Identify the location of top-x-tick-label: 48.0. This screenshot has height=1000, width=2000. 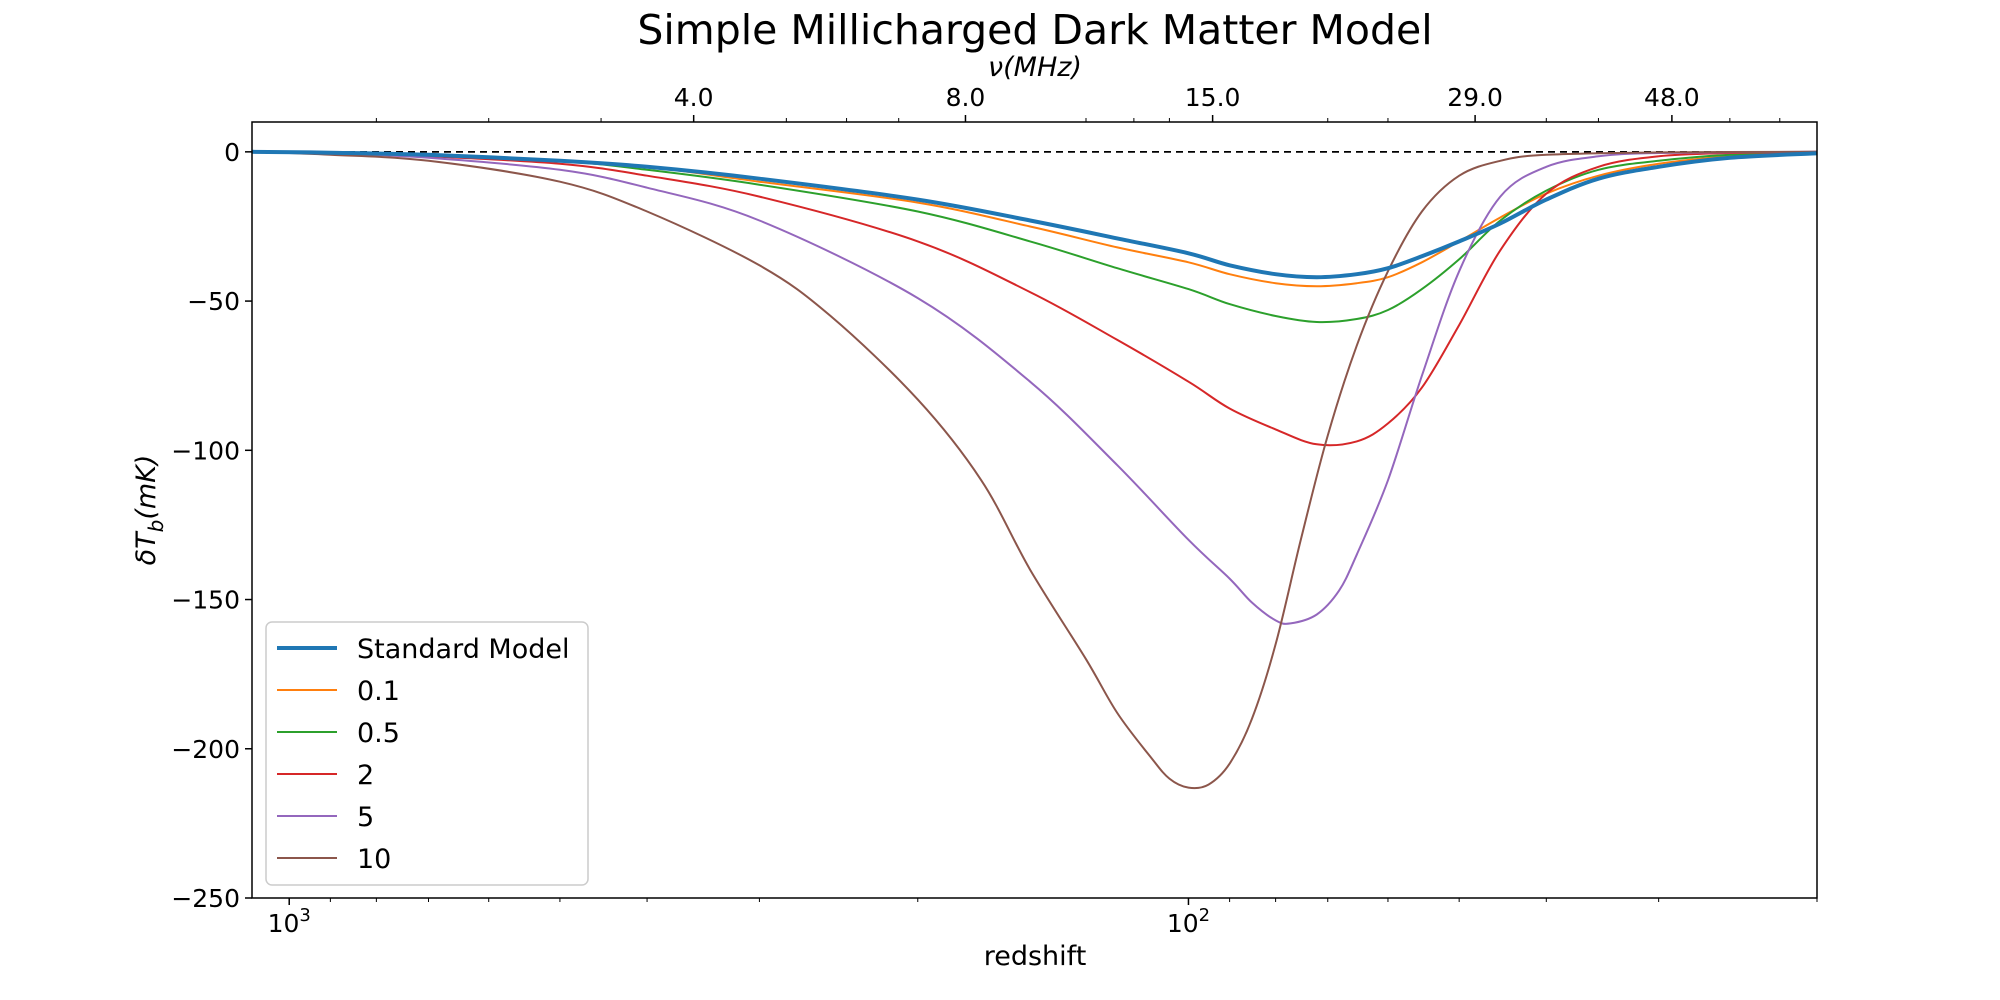
(1672, 97).